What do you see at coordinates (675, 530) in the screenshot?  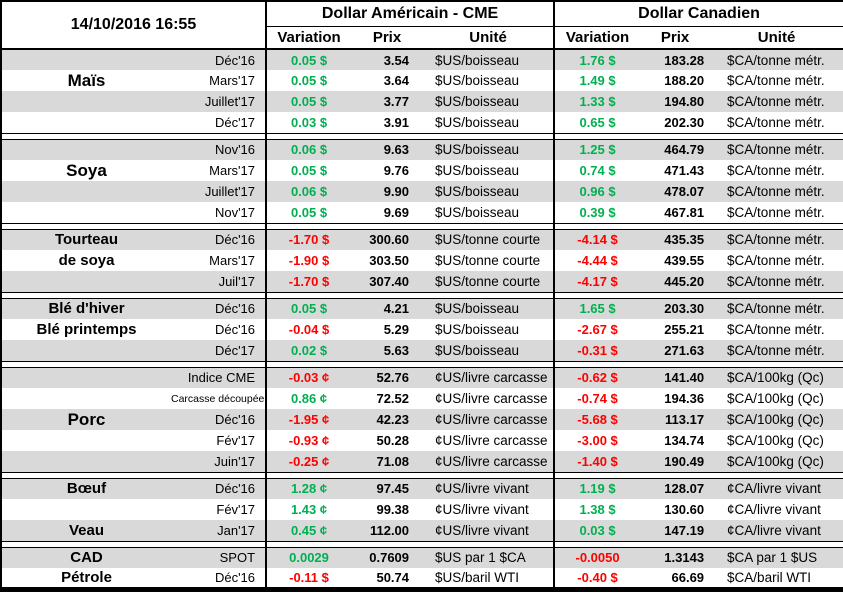 I see `cad-price: 147.19` at bounding box center [675, 530].